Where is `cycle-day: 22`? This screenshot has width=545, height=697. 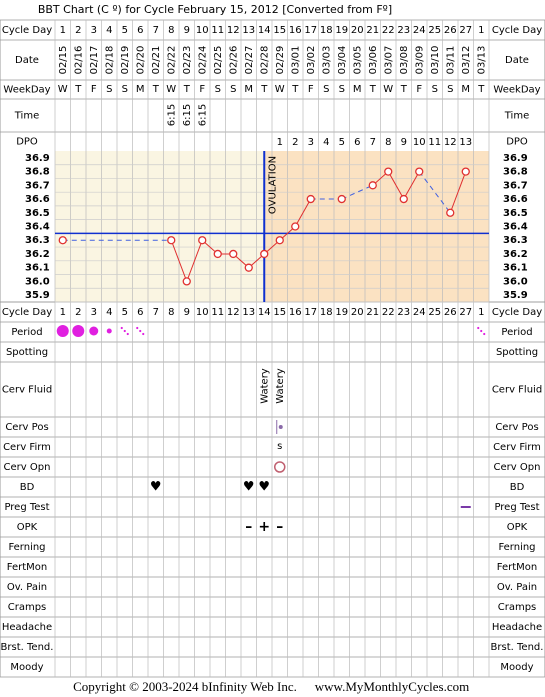 cycle-day: 22 is located at coordinates (388, 30).